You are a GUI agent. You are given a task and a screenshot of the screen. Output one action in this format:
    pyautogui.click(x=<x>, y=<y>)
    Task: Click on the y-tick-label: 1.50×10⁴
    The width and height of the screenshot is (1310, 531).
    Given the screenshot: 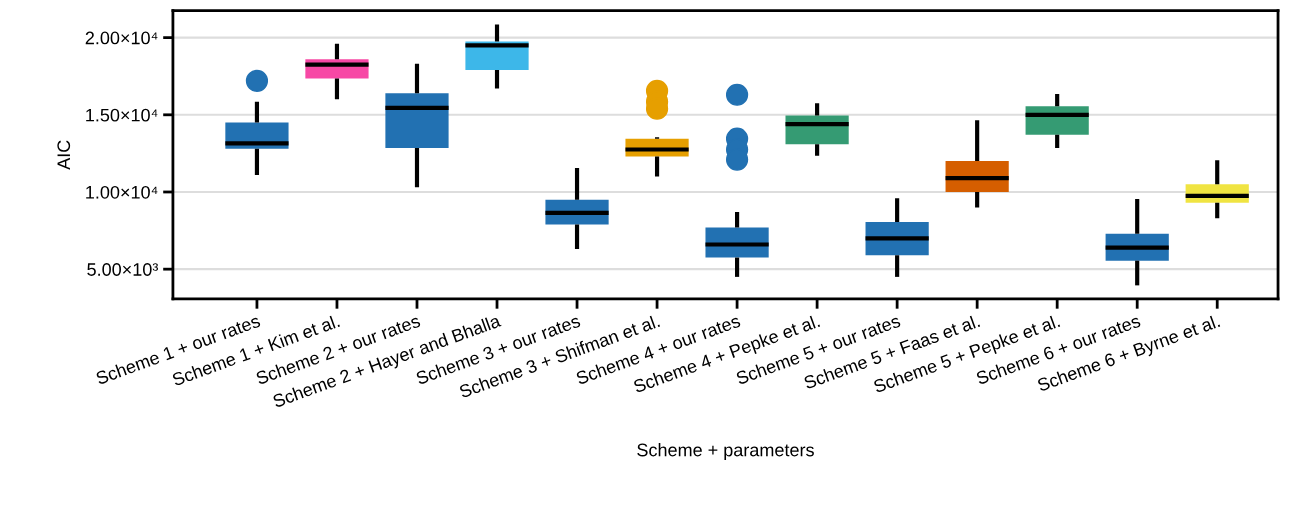 What is the action you would take?
    pyautogui.click(x=122, y=115)
    